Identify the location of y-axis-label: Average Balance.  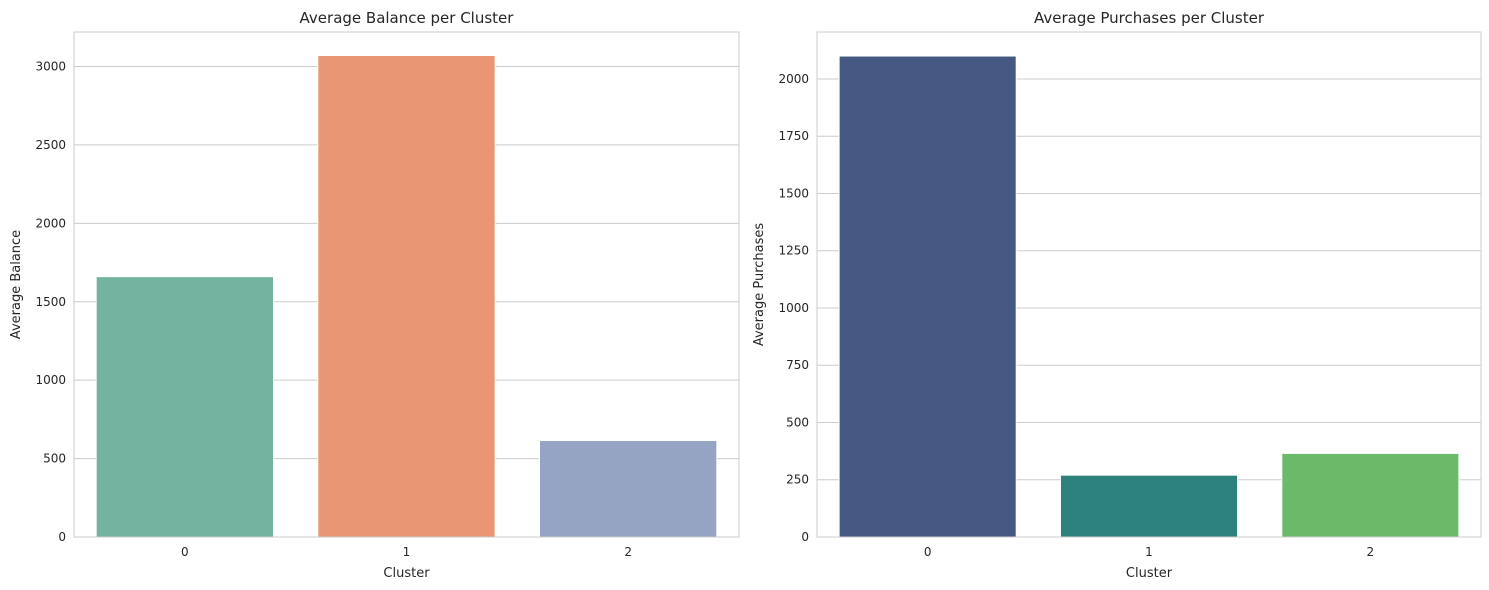
(16, 284).